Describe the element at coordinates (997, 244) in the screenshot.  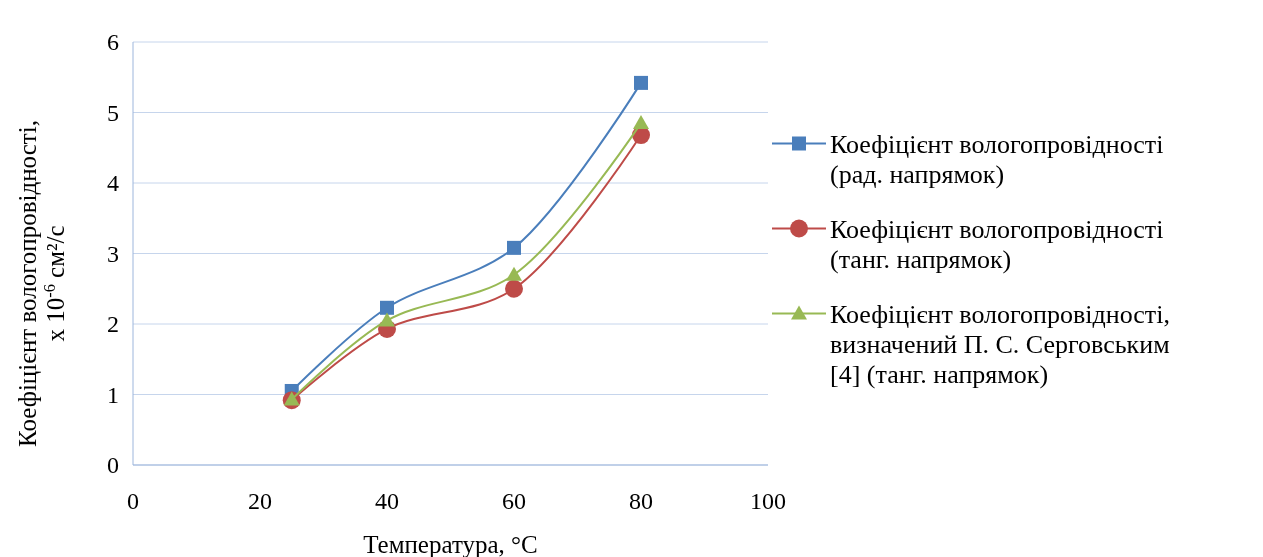
I see `legend-label: Коефіцієнт вологопровідності (танг. напрямок)` at that location.